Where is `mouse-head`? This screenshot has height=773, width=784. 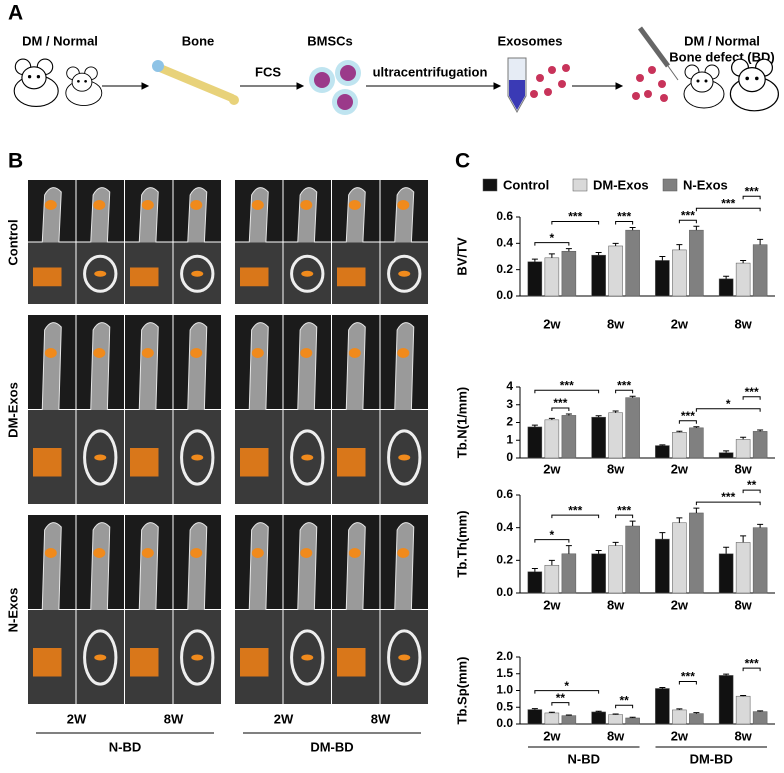
mouse-head is located at coordinates (702, 82).